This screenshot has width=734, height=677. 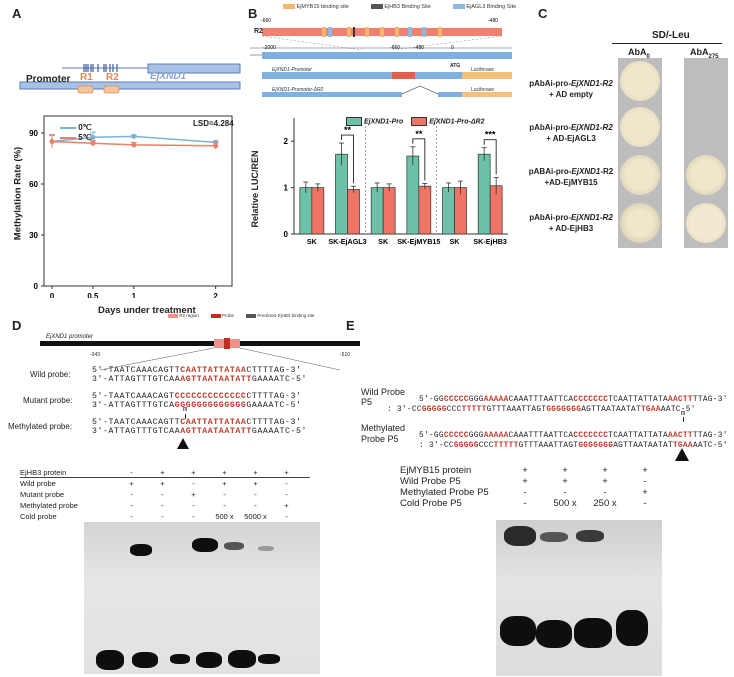 What do you see at coordinates (403, 70) in the screenshot?
I see `r2-box-label: R2` at bounding box center [403, 70].